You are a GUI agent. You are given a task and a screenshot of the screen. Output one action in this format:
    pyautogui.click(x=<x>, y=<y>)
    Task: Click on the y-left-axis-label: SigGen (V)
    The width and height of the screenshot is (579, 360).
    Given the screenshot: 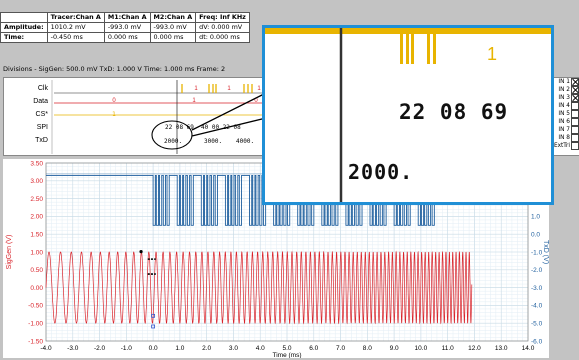 What is the action you would take?
    pyautogui.click(x=9, y=252)
    